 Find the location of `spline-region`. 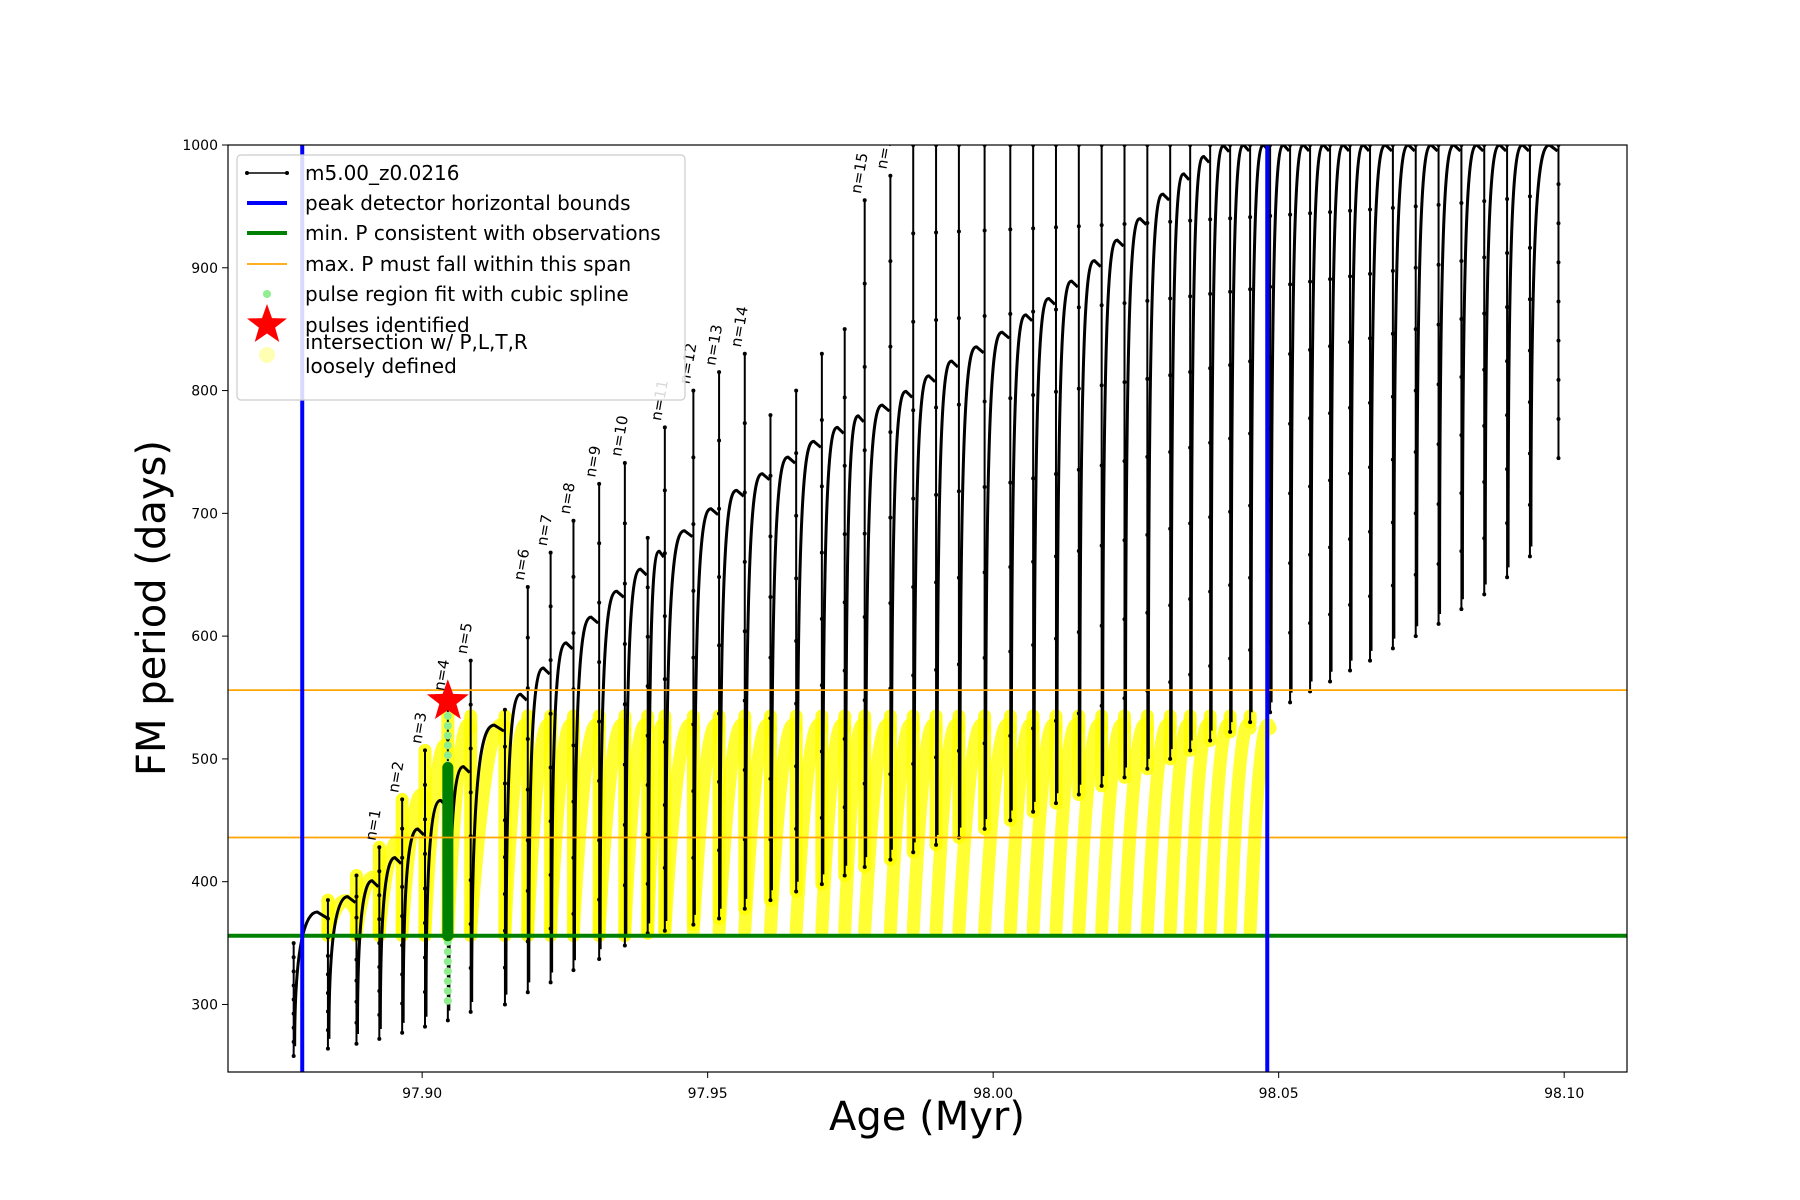

spline-region is located at coordinates (448, 853).